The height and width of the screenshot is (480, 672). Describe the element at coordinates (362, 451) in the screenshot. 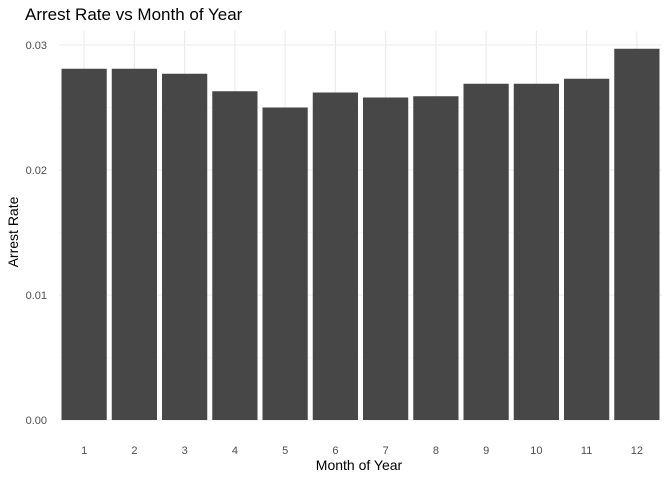

I see `x-axis-ticks: 1 2 3 4 5 6 7 8 9 10 11 12` at that location.